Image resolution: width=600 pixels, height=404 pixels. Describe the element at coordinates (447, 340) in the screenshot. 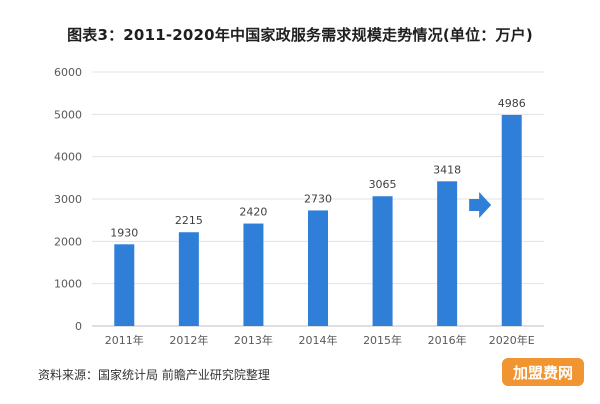

I see `x-tick-label: 2016年` at that location.